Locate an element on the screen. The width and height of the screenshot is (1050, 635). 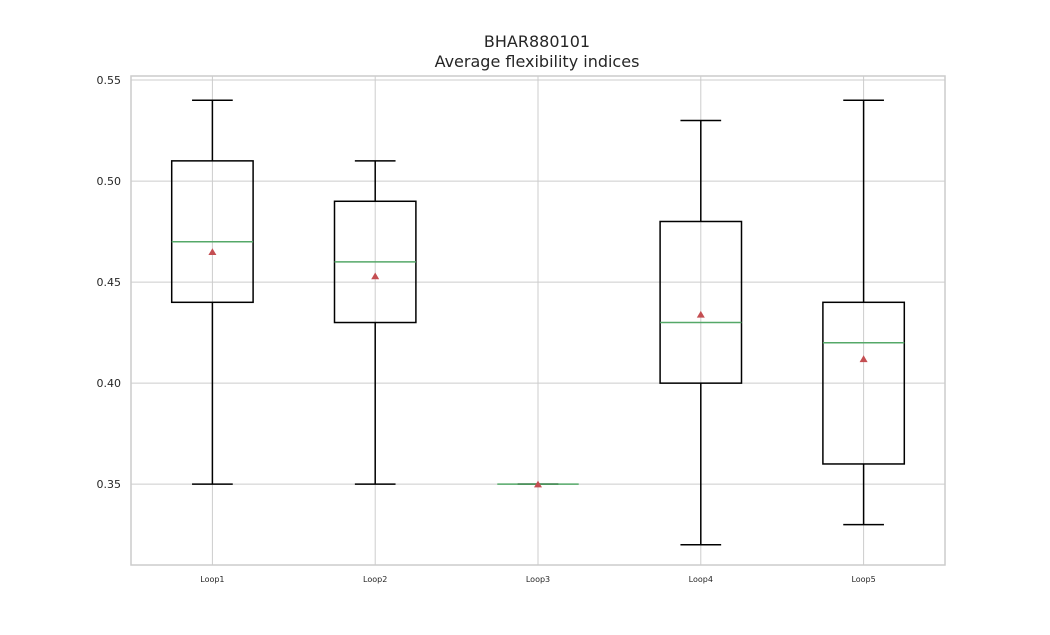
x-tick-label: Loop2 is located at coordinates (375, 579).